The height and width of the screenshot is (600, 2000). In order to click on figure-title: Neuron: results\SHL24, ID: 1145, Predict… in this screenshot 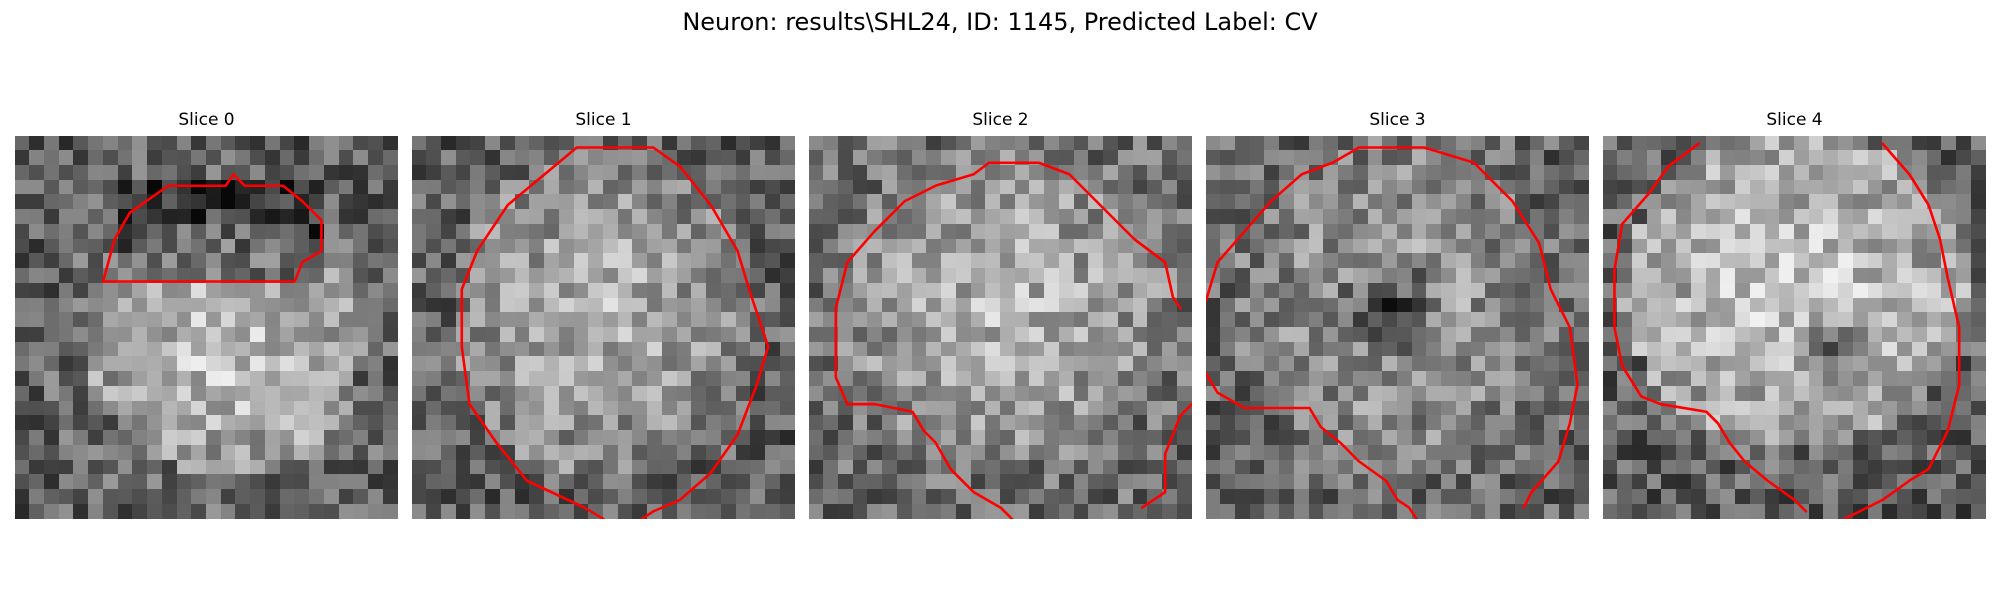, I will do `click(1000, 22)`.